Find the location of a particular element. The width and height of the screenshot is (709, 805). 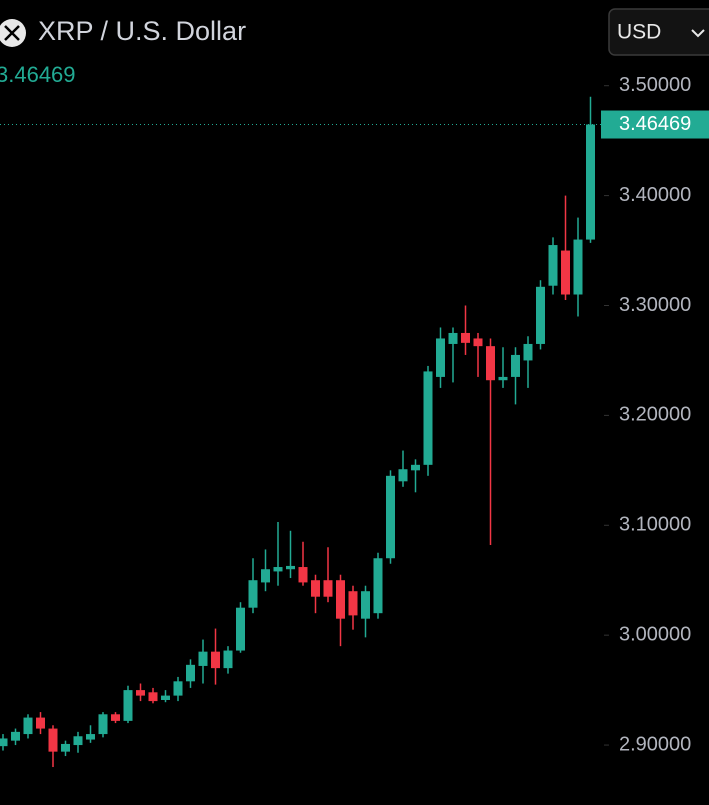

y-tick-label: 3.00000 is located at coordinates (655, 634).